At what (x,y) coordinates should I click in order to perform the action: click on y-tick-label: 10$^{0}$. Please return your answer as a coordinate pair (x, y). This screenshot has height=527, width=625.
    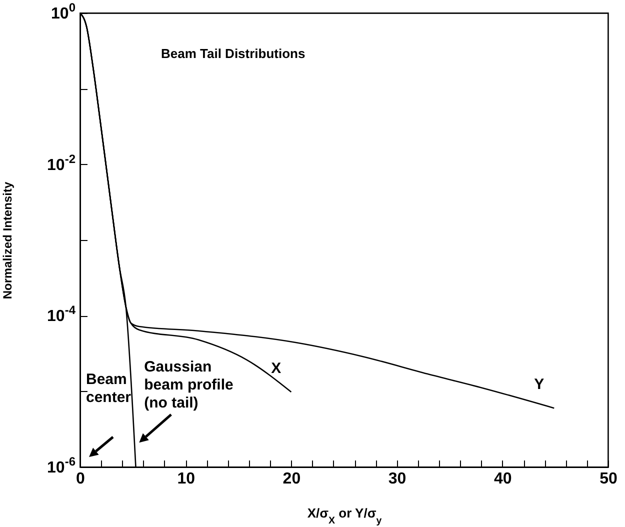
    Looking at the image, I should click on (63, 11).